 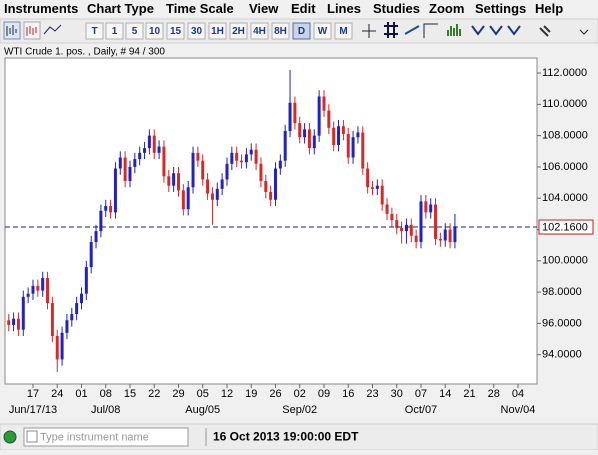 What do you see at coordinates (518, 394) in the screenshot?
I see `x-tick-label: 04` at bounding box center [518, 394].